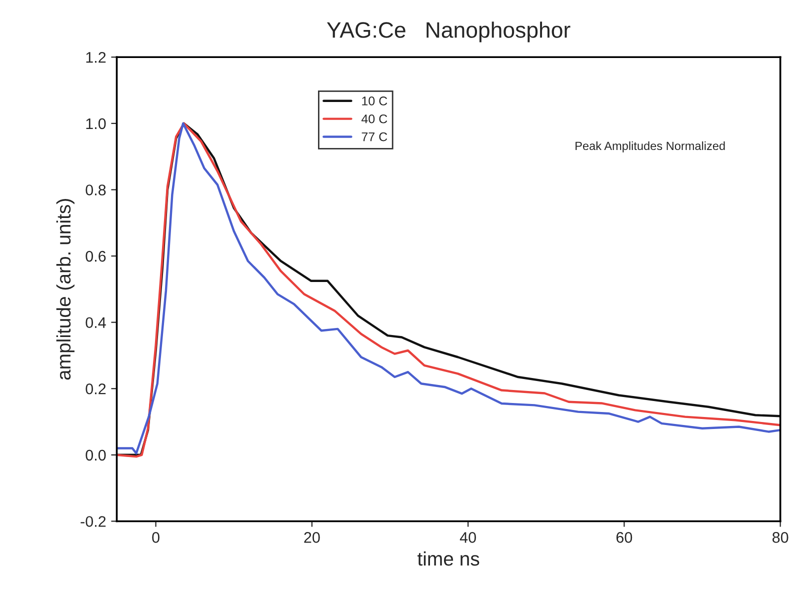 This screenshot has height=595, width=789. I want to click on x-tick-label: 0, so click(156, 537).